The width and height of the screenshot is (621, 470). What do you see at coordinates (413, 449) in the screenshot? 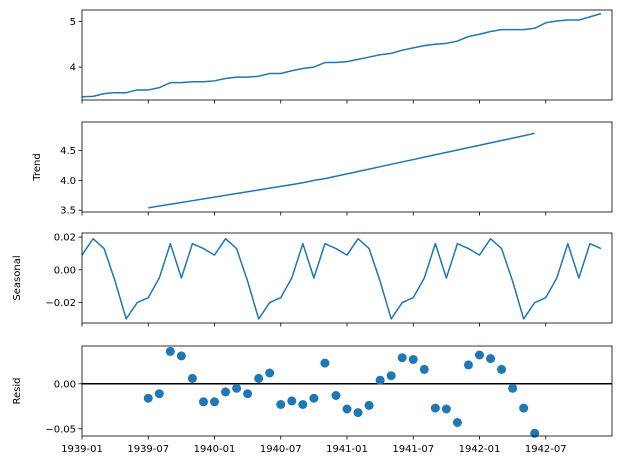
I see `x-tick-label: 1941-07` at bounding box center [413, 449].